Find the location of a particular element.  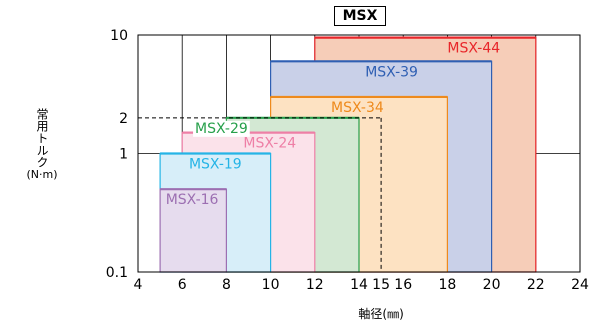

y-axis-label-main: 常用トルク is located at coordinates (42, 138).